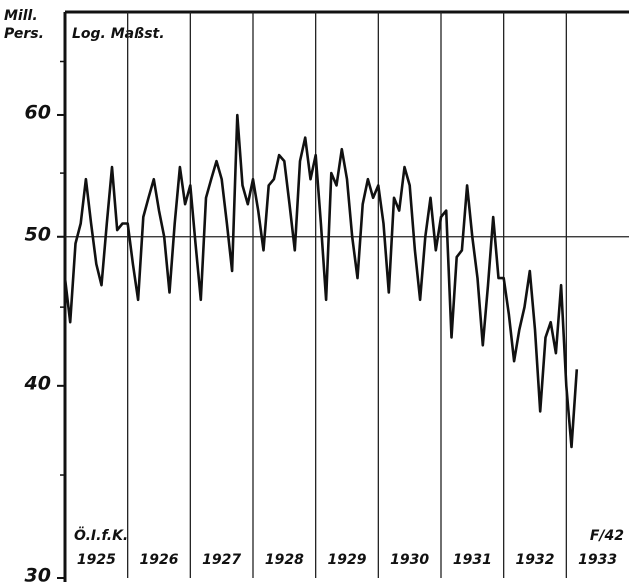  I want to click on x-tick-label: 1926, so click(159, 560).